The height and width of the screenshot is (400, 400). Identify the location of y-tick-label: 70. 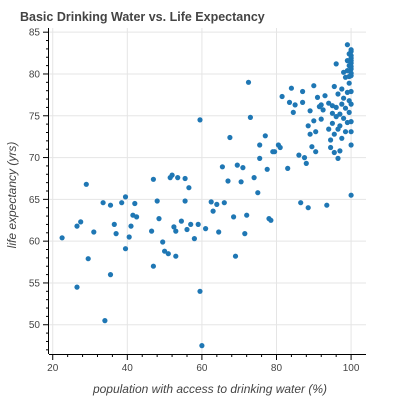
(35, 158).